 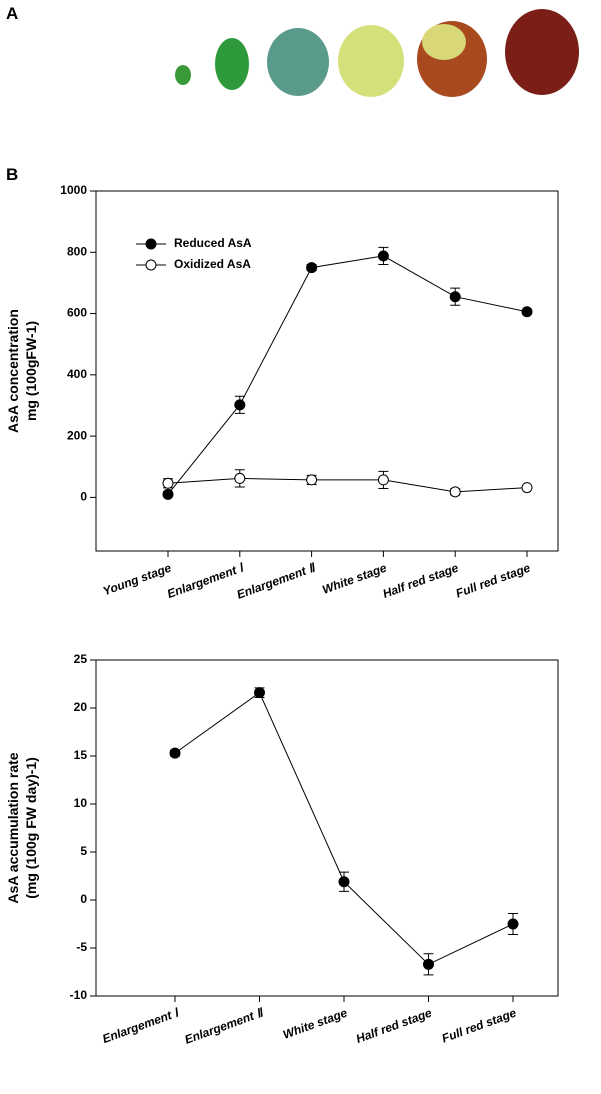 What do you see at coordinates (77, 374) in the screenshot?
I see `y-tick-label: 400` at bounding box center [77, 374].